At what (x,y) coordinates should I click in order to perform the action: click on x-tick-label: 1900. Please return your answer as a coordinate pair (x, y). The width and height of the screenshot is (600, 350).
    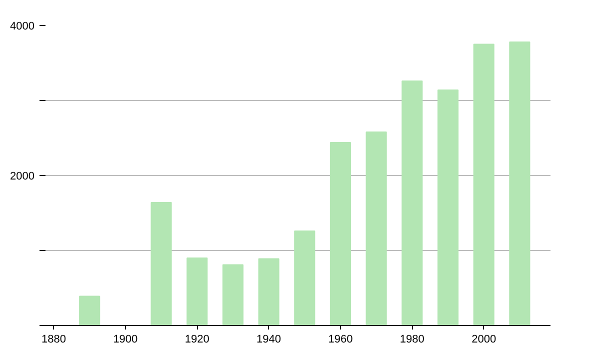
    Looking at the image, I should click on (125, 340).